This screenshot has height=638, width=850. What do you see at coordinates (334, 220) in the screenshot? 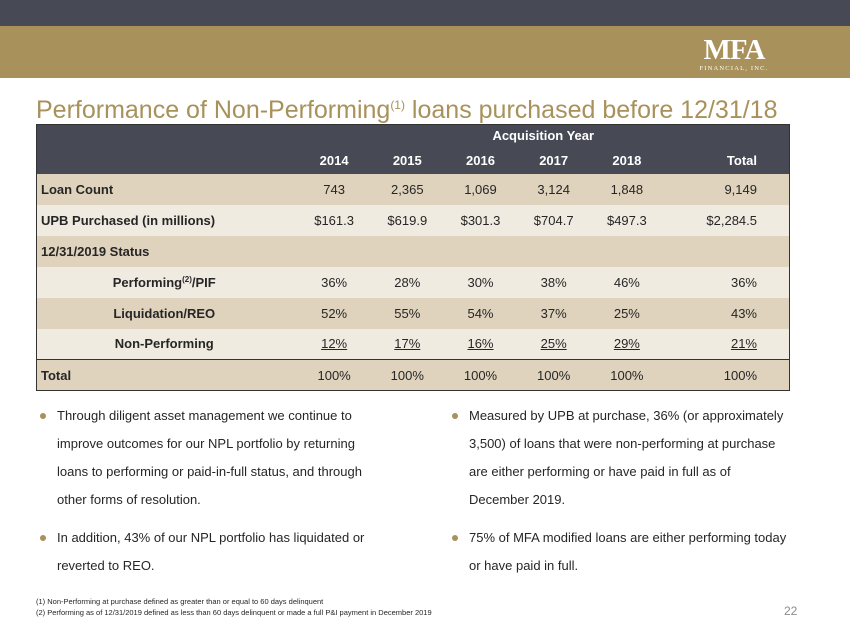
I see `table-cell: $161.3` at bounding box center [334, 220].